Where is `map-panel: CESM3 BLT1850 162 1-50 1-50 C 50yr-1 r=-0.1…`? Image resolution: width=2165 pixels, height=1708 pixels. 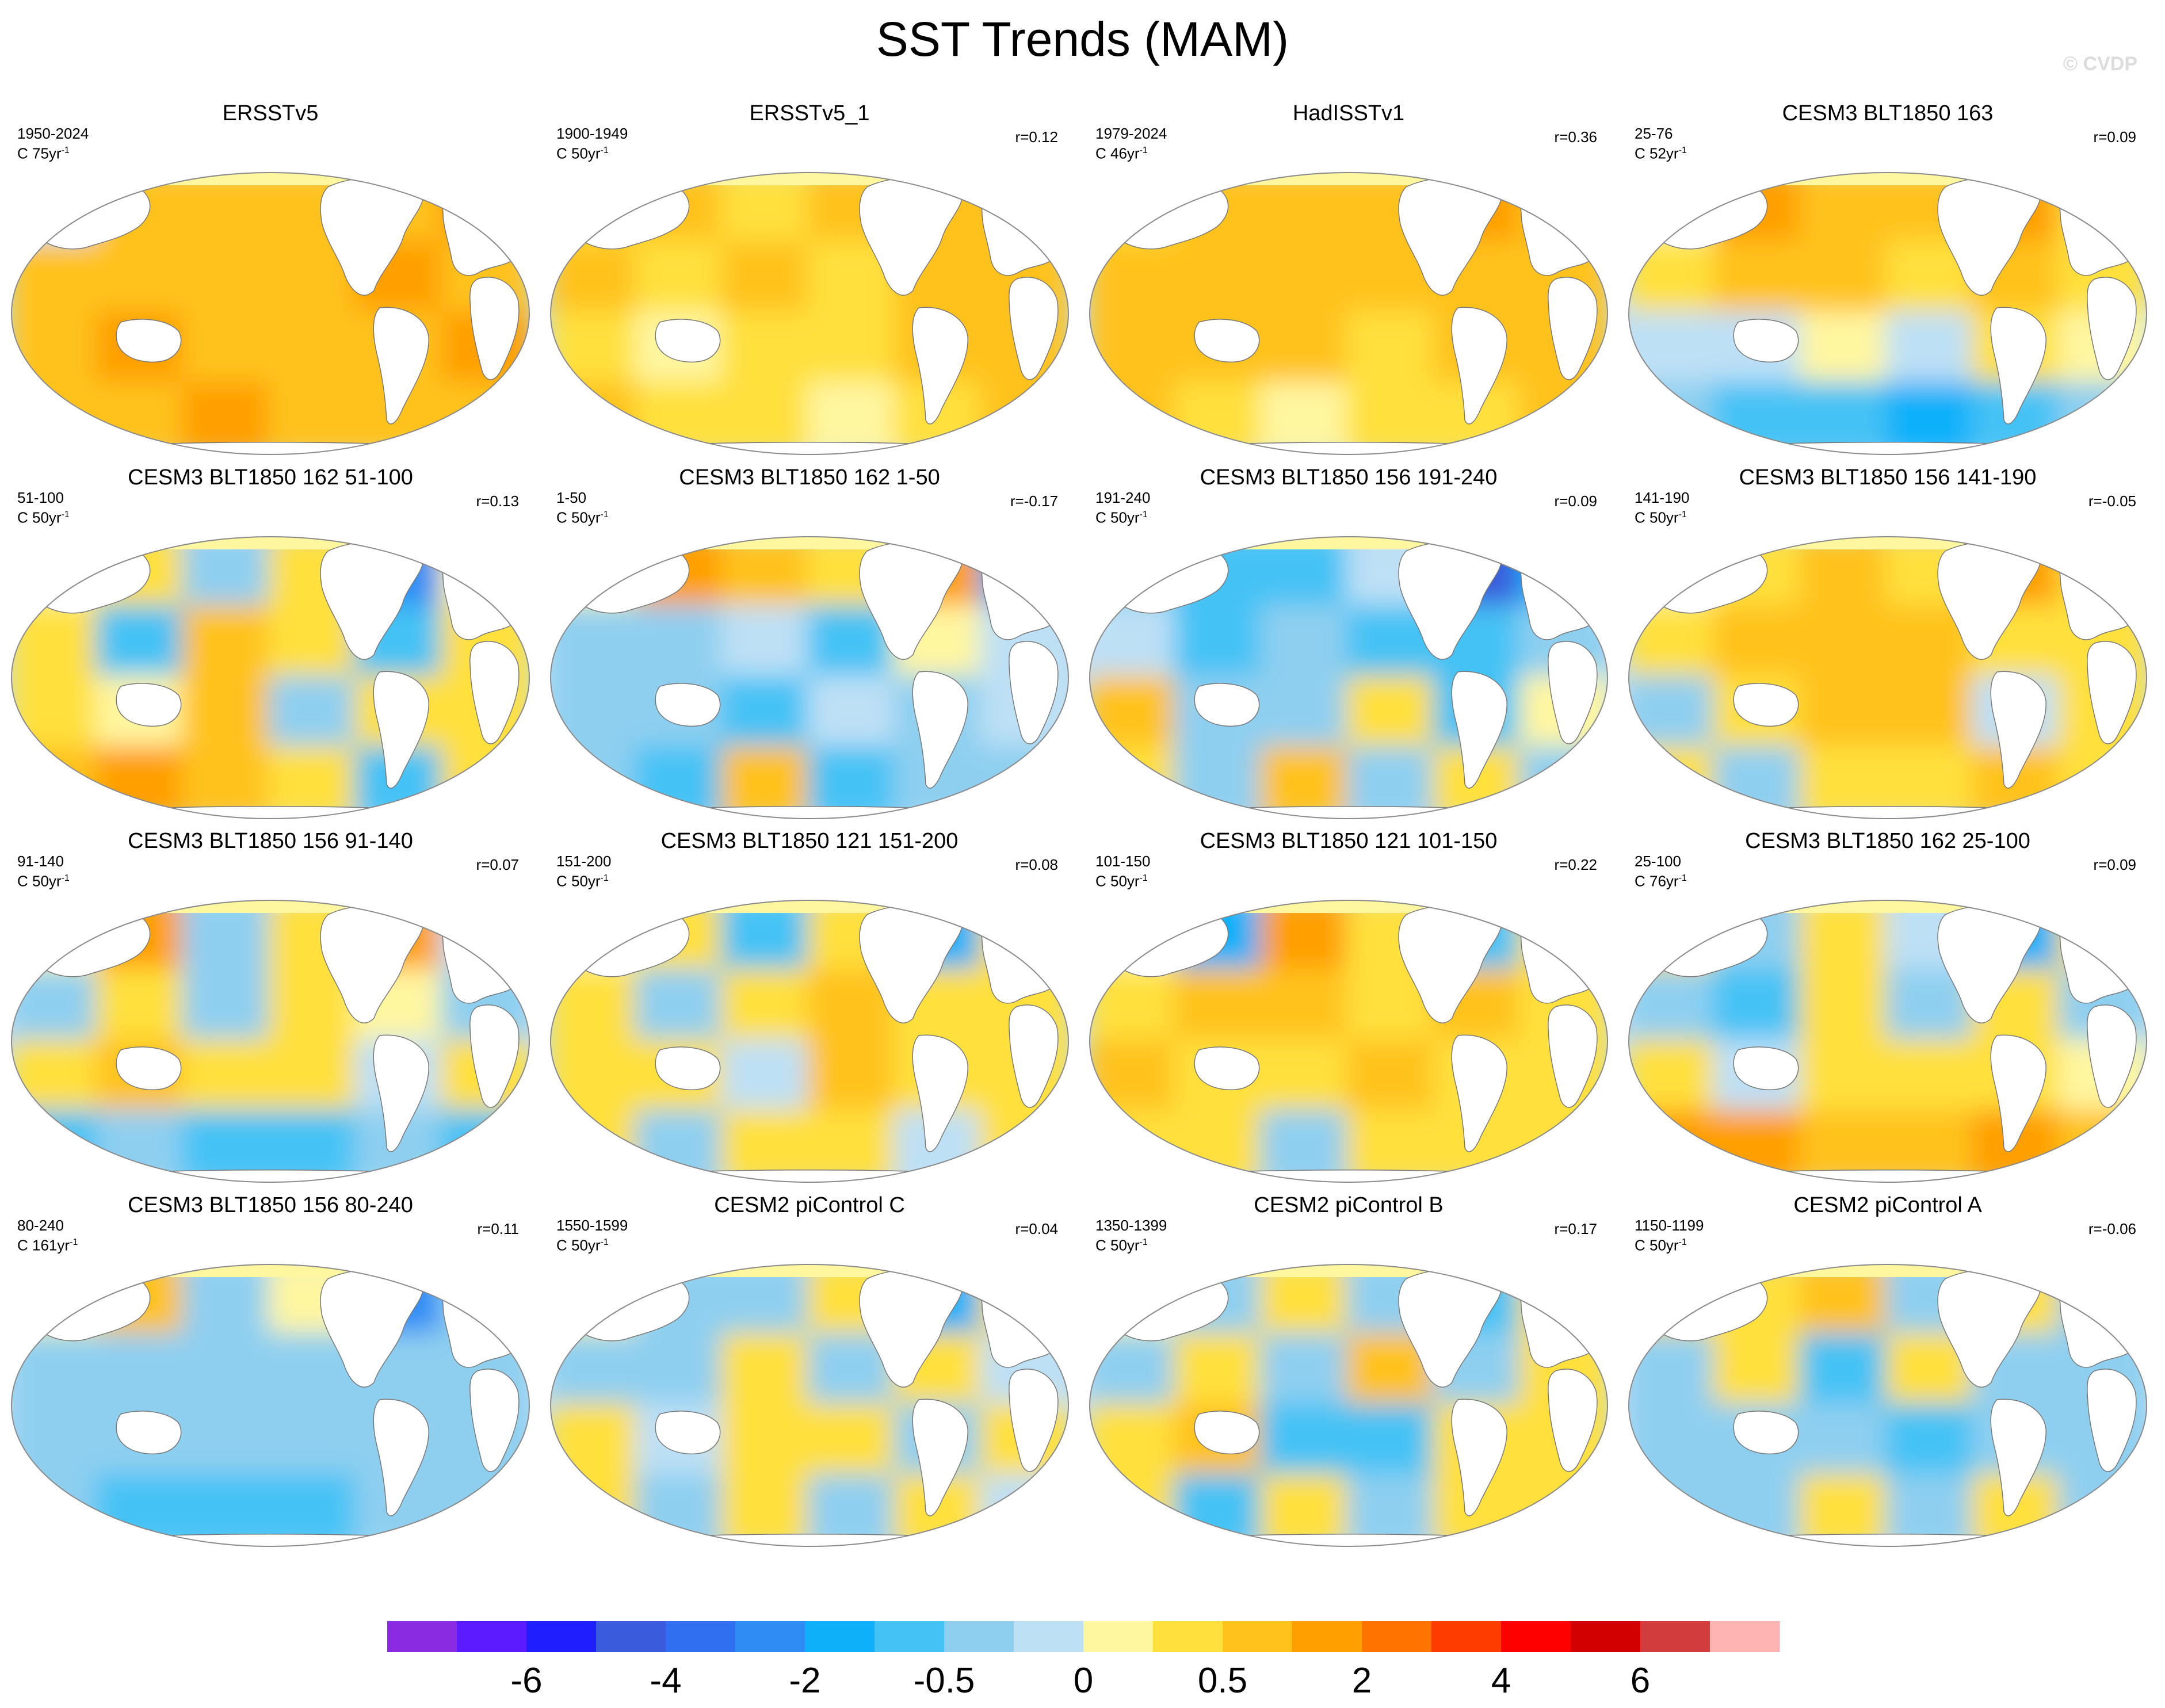
map-panel: CESM3 BLT1850 162 1-50 1-50 C 50yr-1 r=-0.1… is located at coordinates (809, 643).